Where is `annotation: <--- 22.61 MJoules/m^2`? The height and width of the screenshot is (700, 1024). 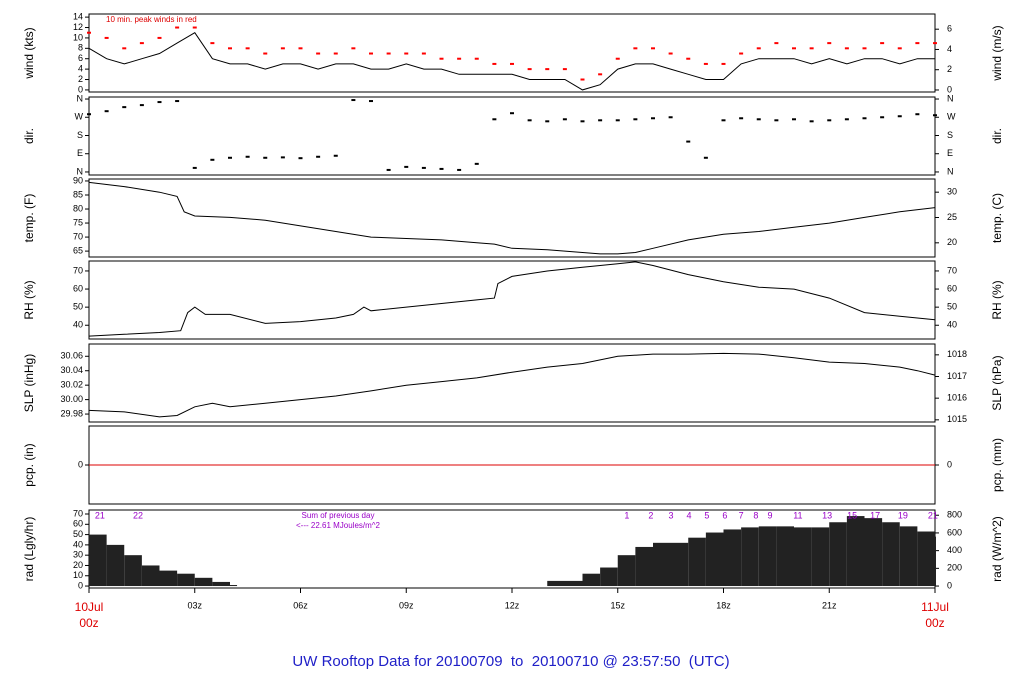
annotation: <--- 22.61 MJoules/m^2 is located at coordinates (338, 525).